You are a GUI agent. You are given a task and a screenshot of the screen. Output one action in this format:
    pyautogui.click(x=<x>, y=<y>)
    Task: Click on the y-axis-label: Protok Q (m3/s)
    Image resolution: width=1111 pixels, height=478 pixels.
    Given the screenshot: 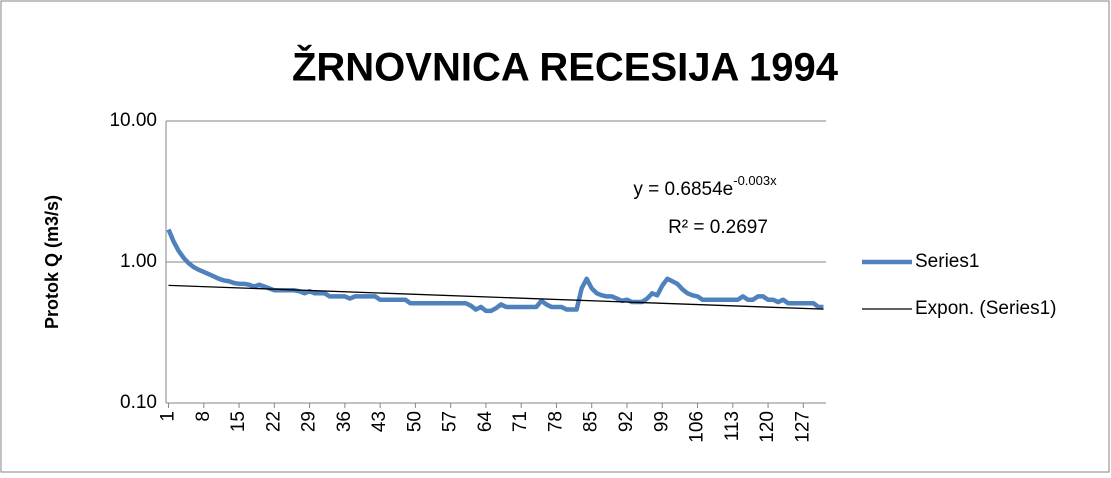 What is the action you would take?
    pyautogui.click(x=52, y=262)
    